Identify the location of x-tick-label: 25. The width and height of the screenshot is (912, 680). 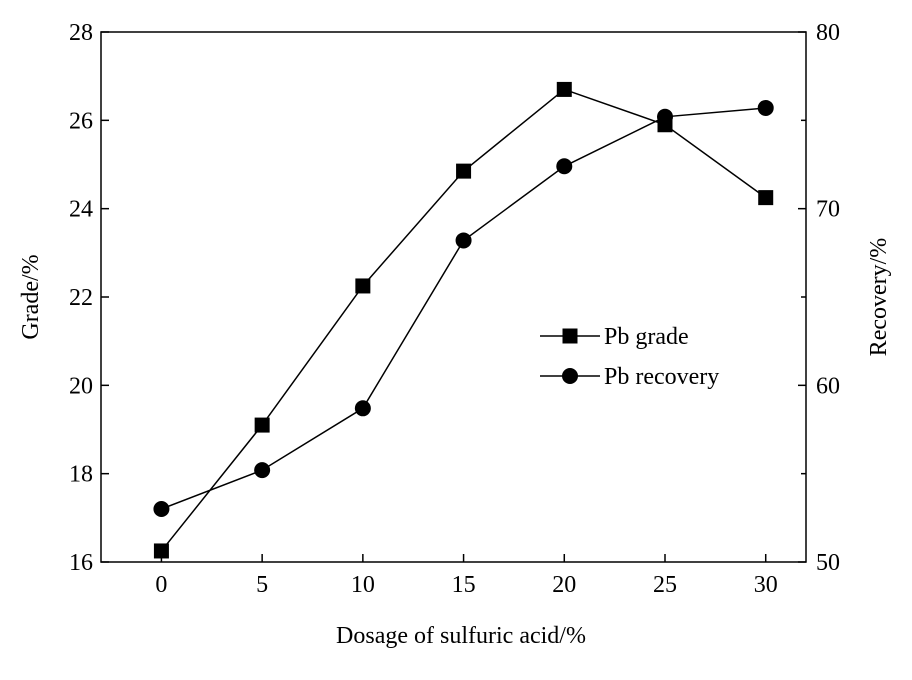
(665, 585).